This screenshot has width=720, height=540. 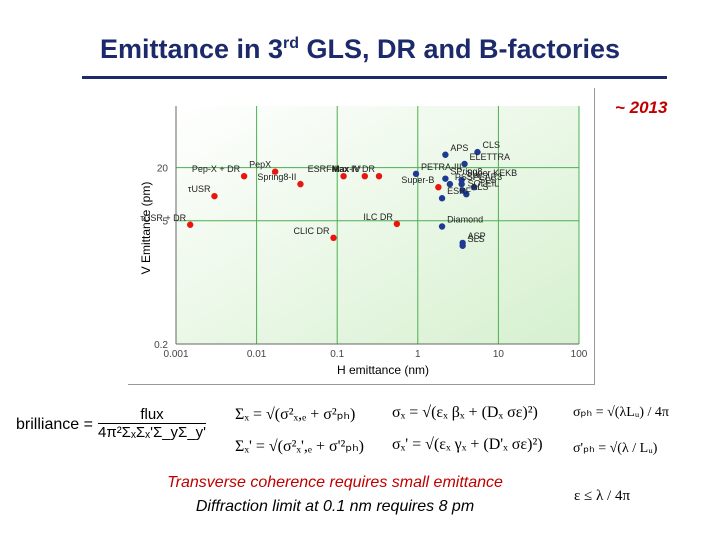 What do you see at coordinates (311, 231) in the screenshot?
I see `point-label: CLIC DR` at bounding box center [311, 231].